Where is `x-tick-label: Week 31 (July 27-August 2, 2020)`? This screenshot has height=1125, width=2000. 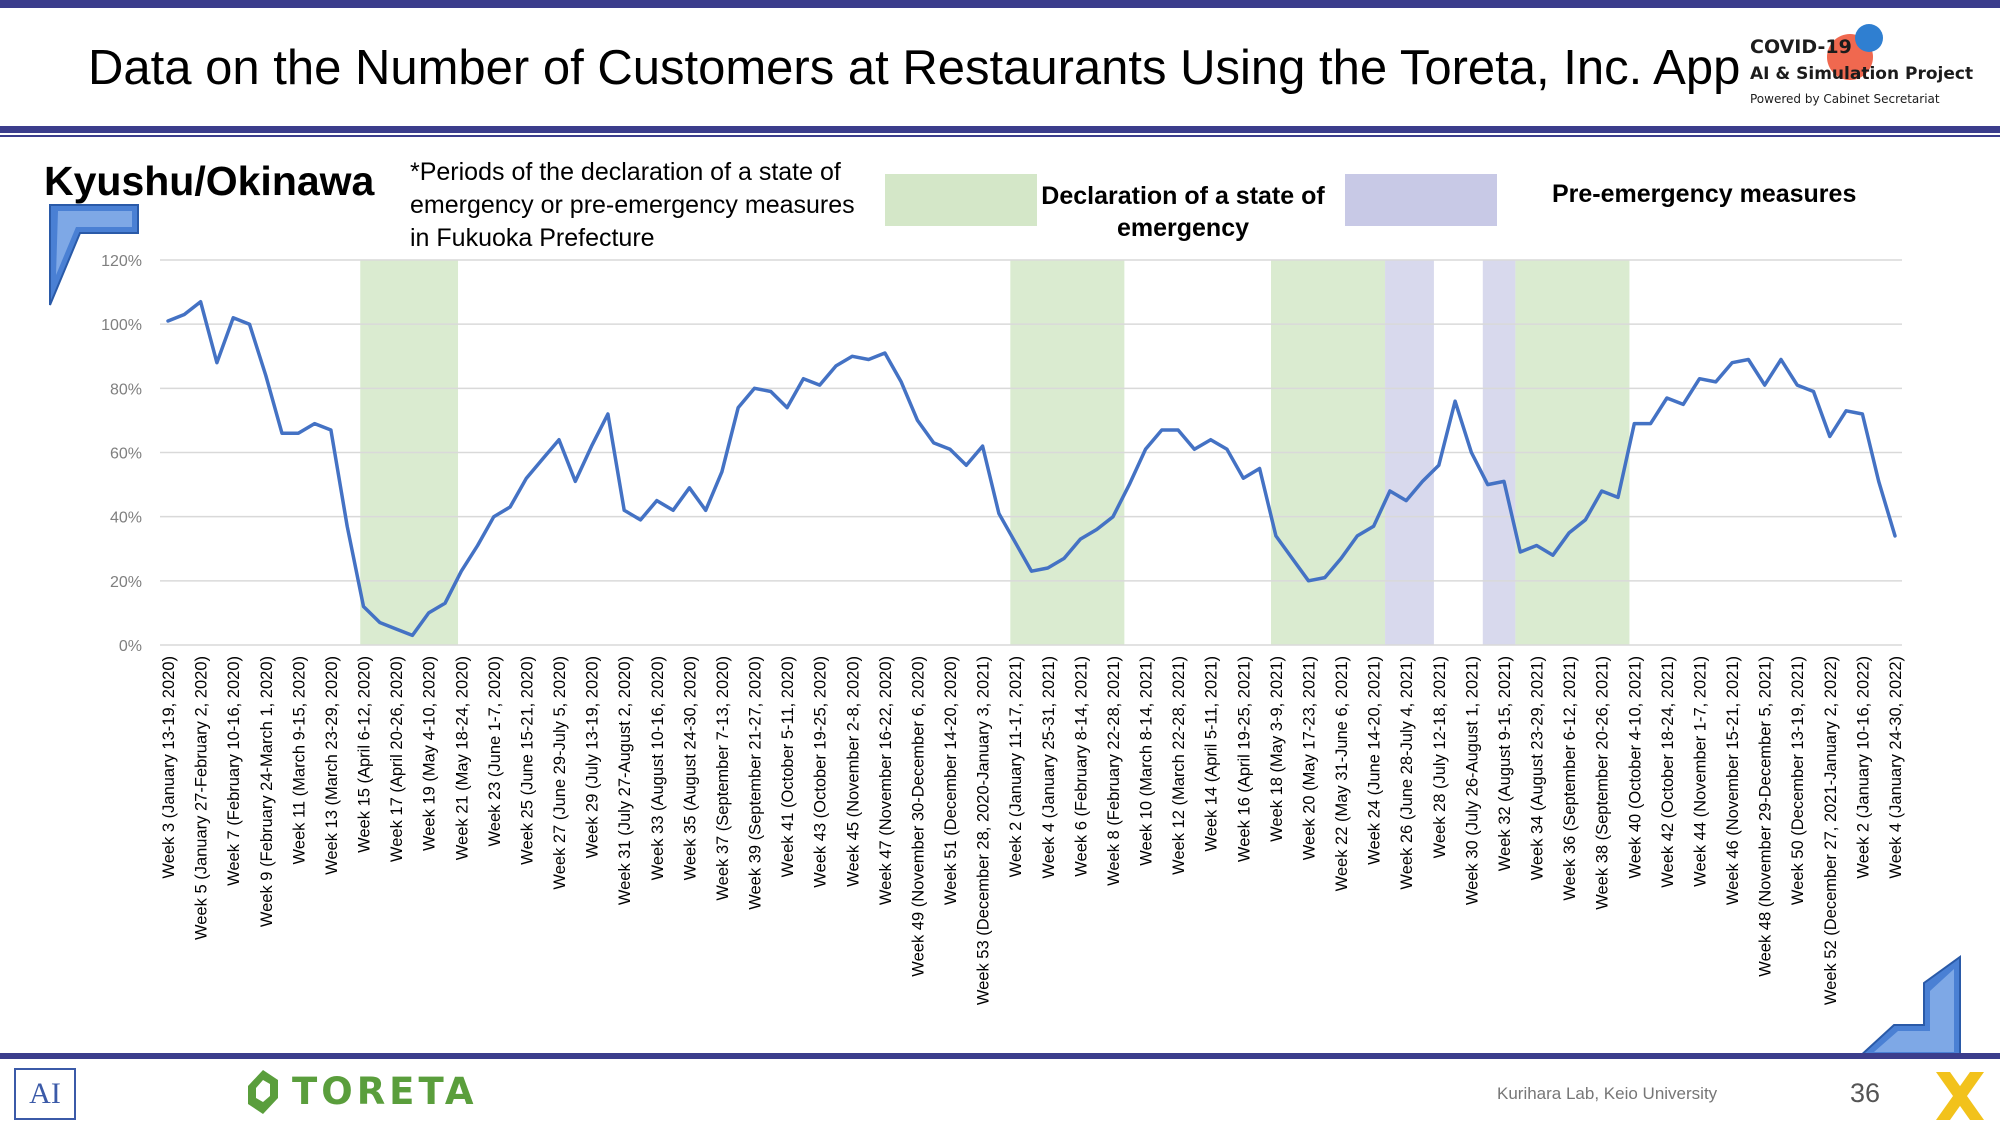 x-tick-label: Week 31 (July 27-August 2, 2020) is located at coordinates (625, 780).